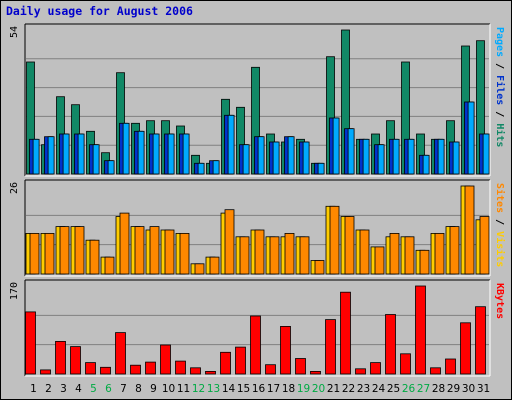 The height and width of the screenshot is (400, 512). Describe the element at coordinates (48, 389) in the screenshot. I see `x-tick-label-day-2: 2` at that location.